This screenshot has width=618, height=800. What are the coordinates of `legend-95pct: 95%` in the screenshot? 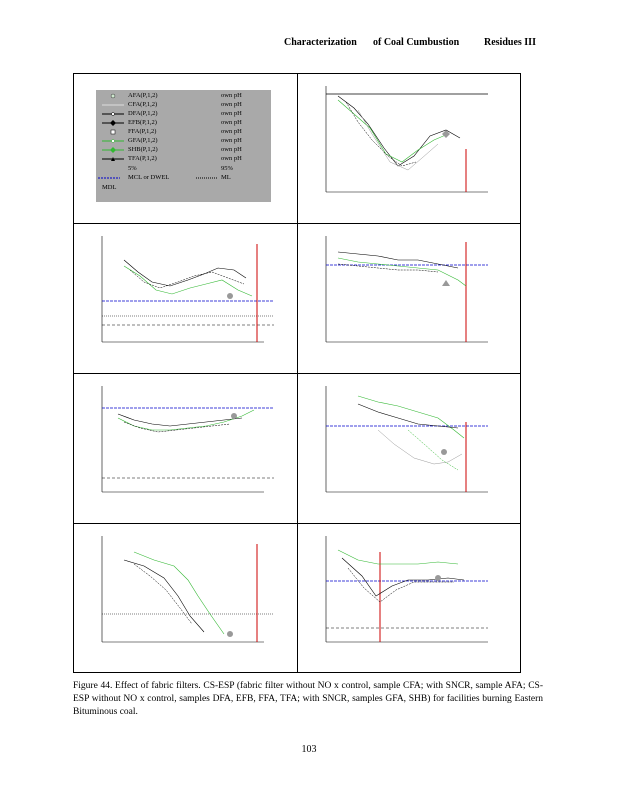 It's located at (227, 168).